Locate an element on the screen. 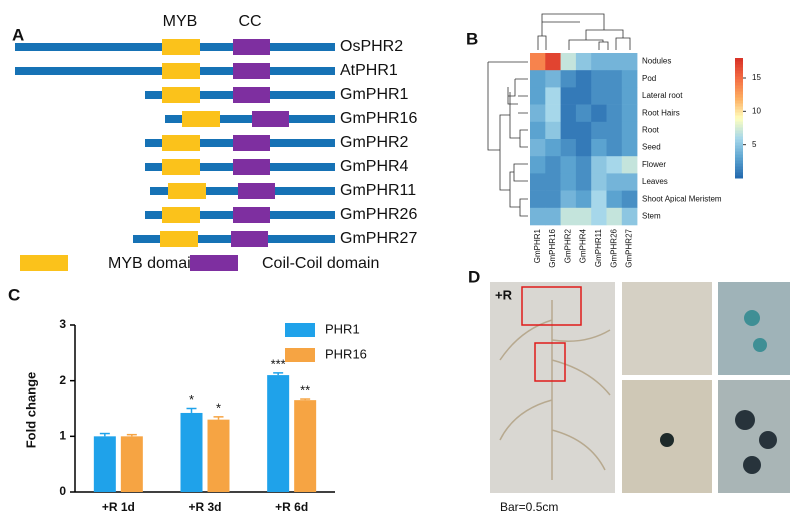 The width and height of the screenshot is (797, 523). row-label: Lateral root is located at coordinates (662, 95).